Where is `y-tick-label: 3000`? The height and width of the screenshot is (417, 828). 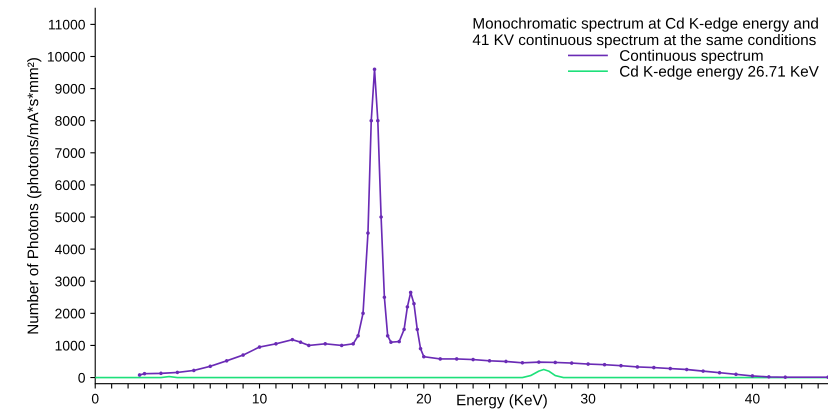 y-tick-label: 3000 is located at coordinates (70, 281).